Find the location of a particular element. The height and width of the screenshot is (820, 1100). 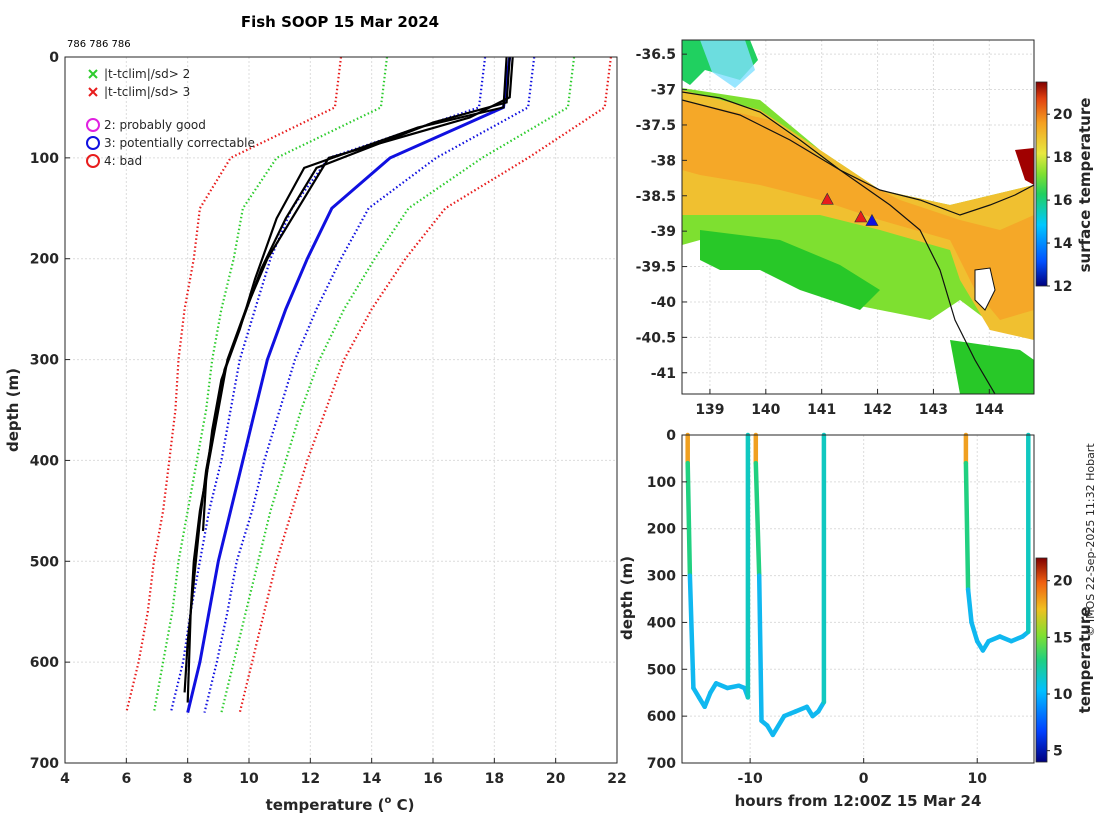

map-colorbar-ticks: 12 14 16 18 20 is located at coordinates (1060, 201).